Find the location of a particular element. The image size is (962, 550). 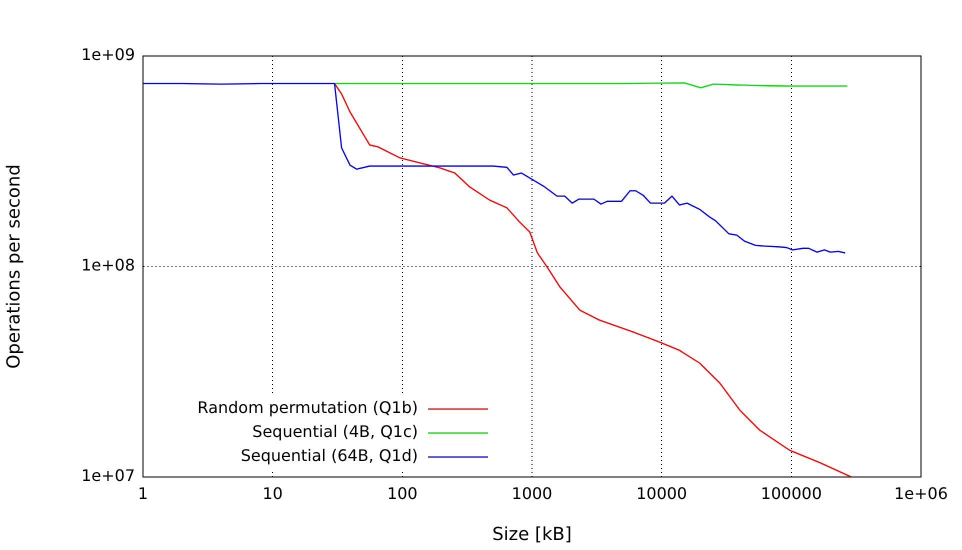

x-tick-label: 10 is located at coordinates (272, 493).